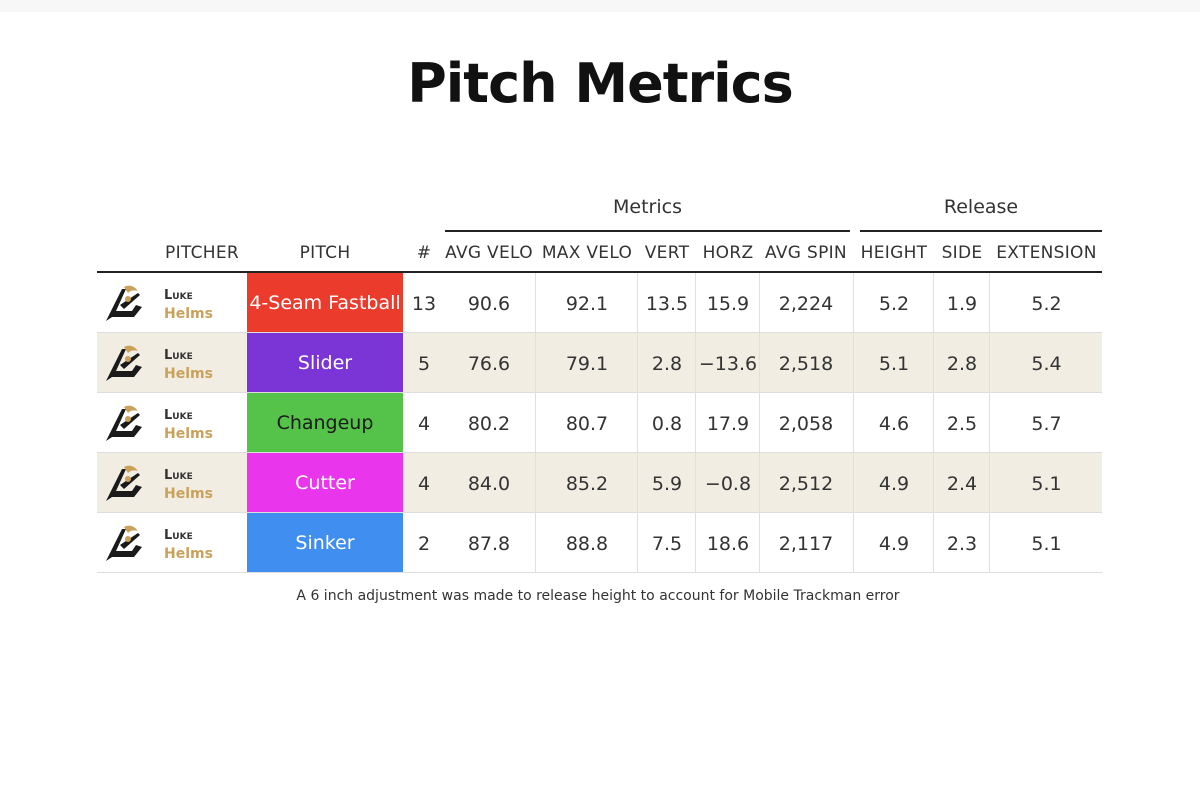 Image resolution: width=1200 pixels, height=787 pixels. Describe the element at coordinates (728, 424) in the screenshot. I see `cell-horz: 17.9` at that location.